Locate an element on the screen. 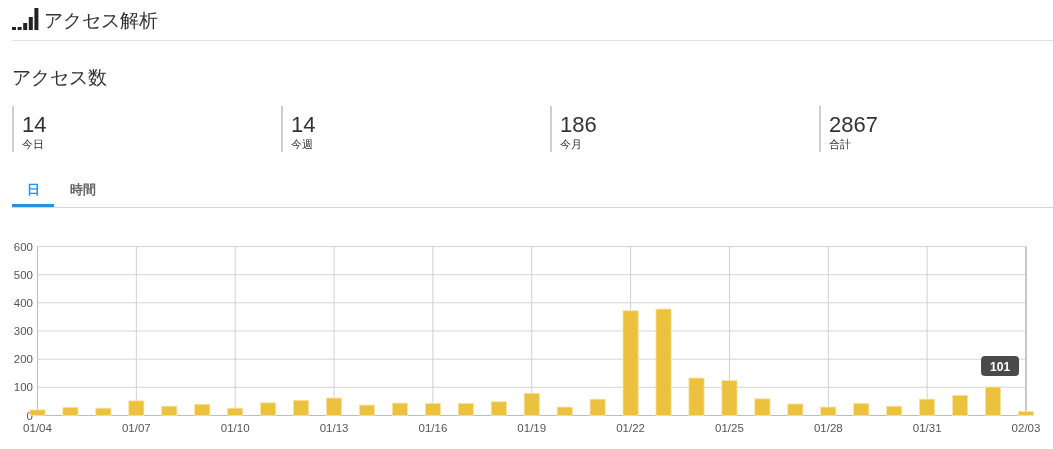 This screenshot has height=449, width=1053. category-label: 今日 is located at coordinates (33, 144).